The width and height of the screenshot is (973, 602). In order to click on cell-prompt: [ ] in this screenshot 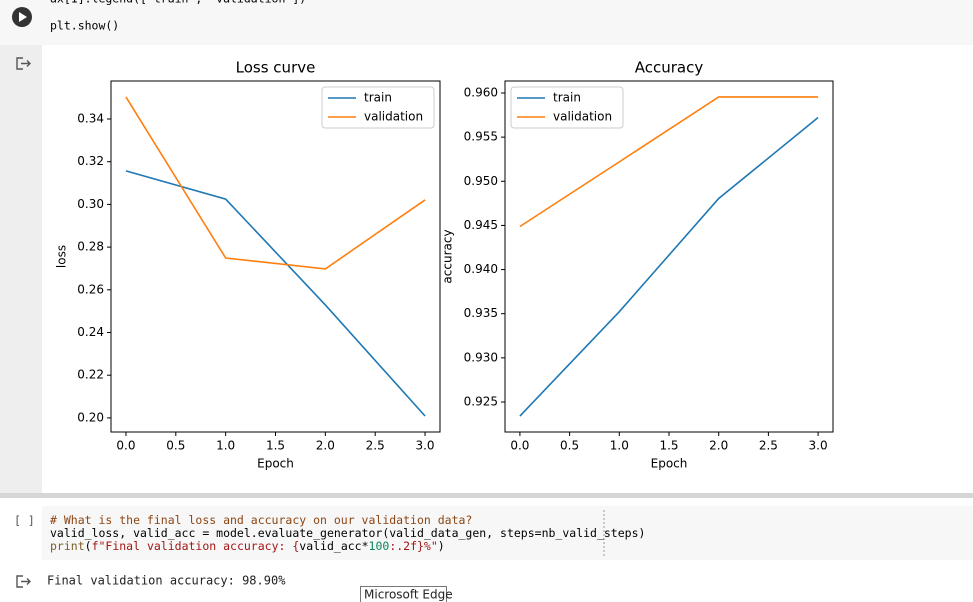, I will do `click(24, 521)`.